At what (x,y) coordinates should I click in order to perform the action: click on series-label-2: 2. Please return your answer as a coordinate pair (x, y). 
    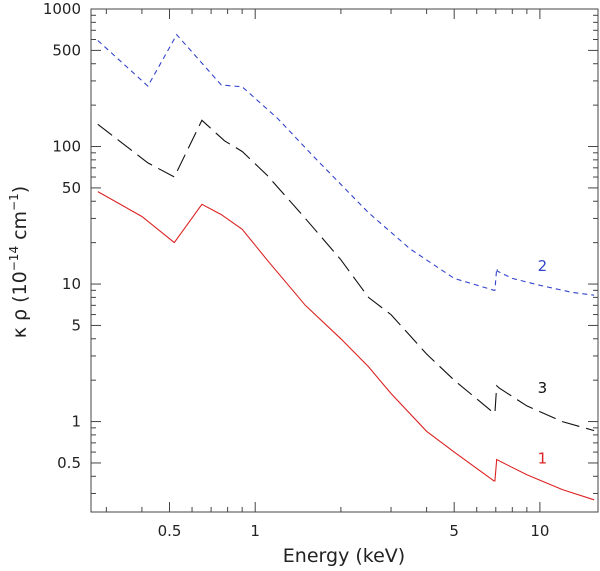
    Looking at the image, I should click on (543, 266).